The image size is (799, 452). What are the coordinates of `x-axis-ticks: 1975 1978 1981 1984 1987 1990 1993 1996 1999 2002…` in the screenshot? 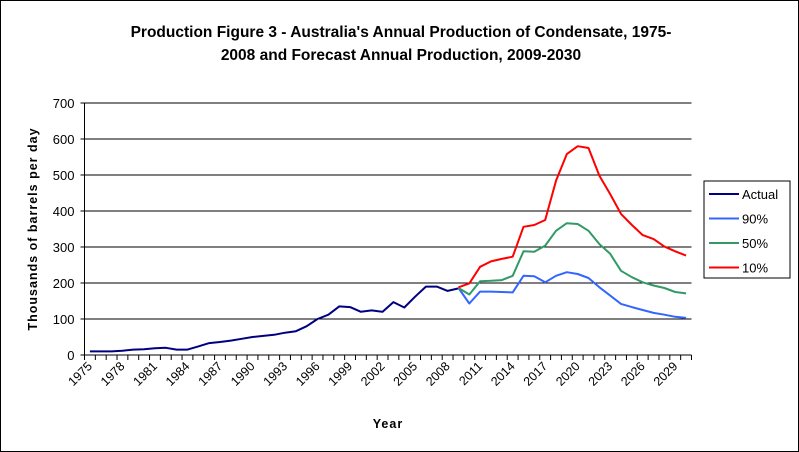 It's located at (378, 372).